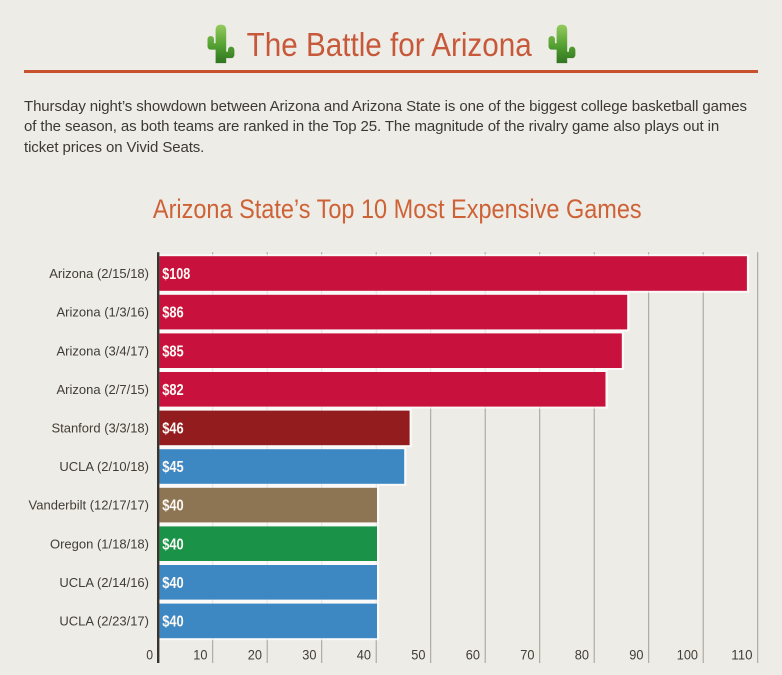 Image resolution: width=782 pixels, height=675 pixels. I want to click on svg-text: 90, so click(636, 655).